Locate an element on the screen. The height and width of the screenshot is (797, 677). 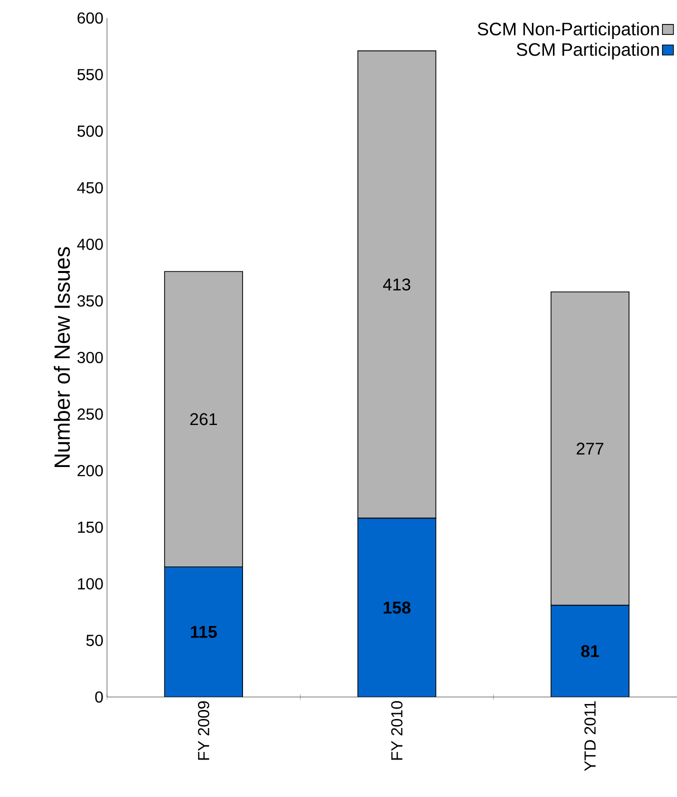
y-tick-label: 350 is located at coordinates (90, 301).